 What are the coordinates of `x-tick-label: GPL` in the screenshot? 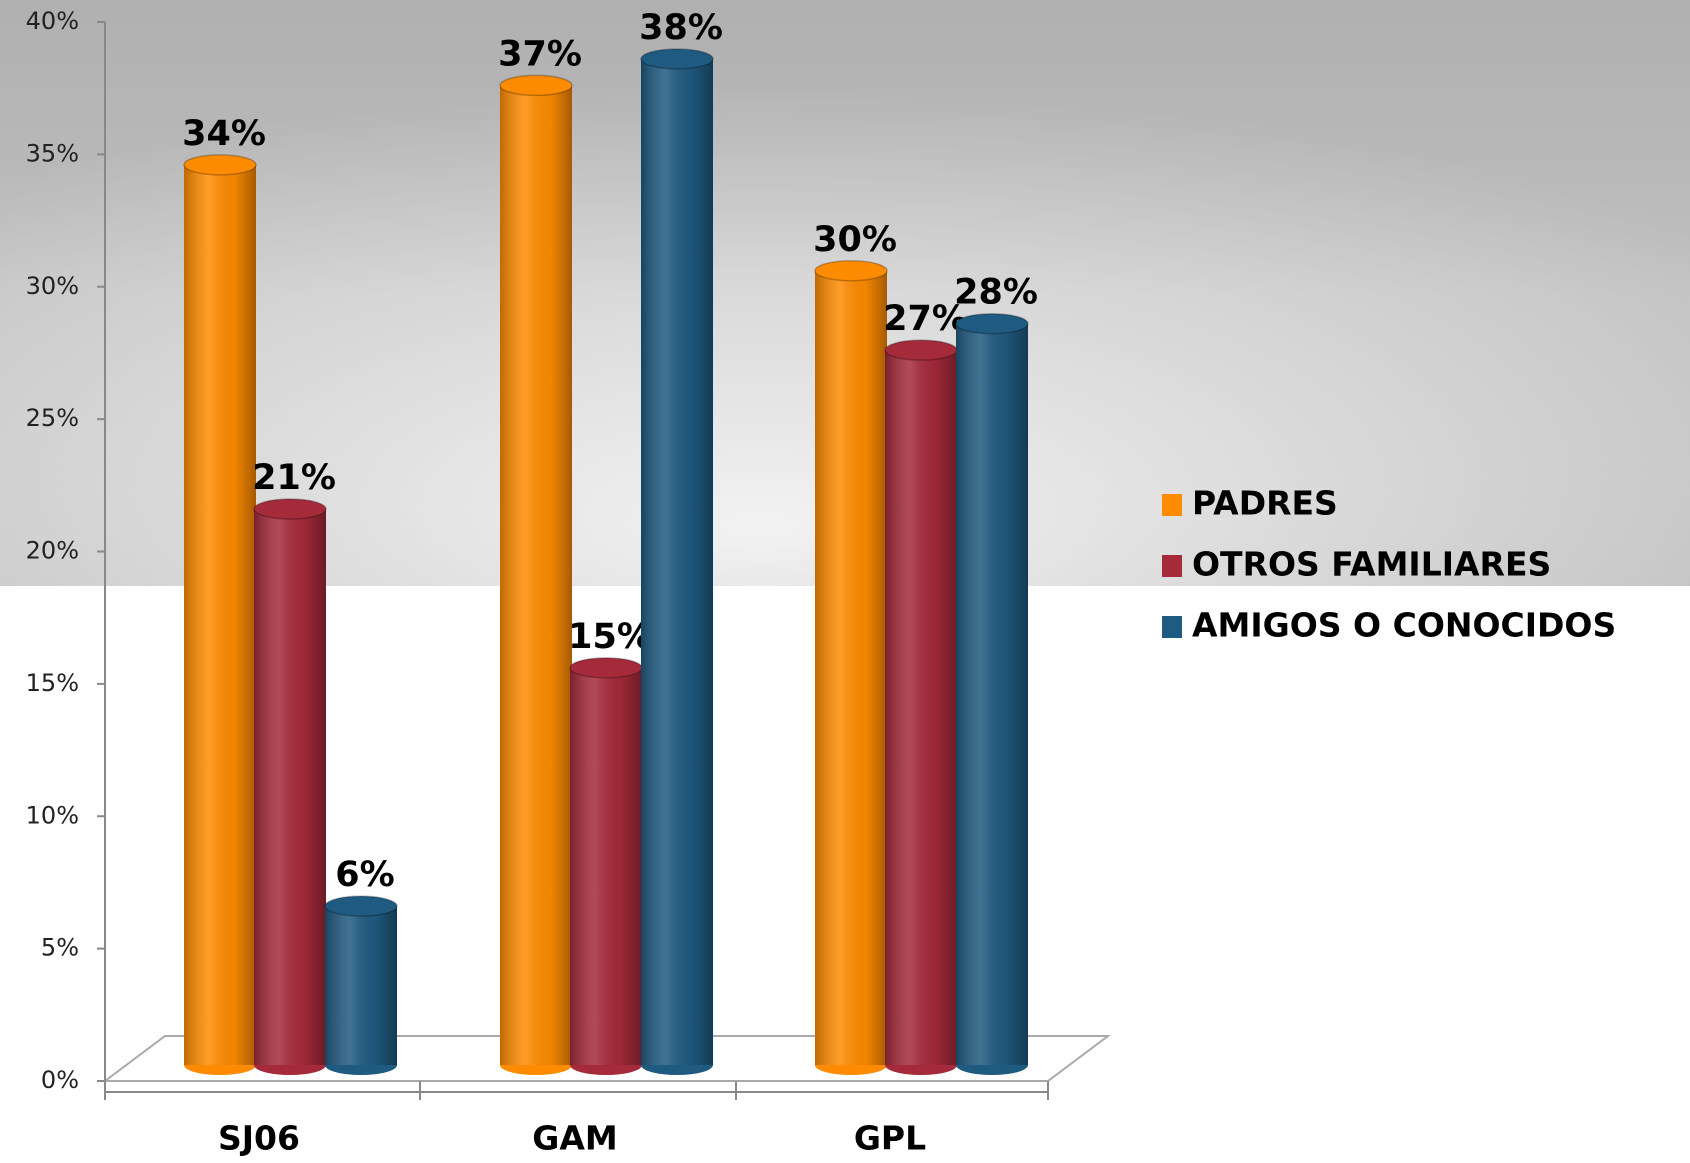 It's located at (890, 1138).